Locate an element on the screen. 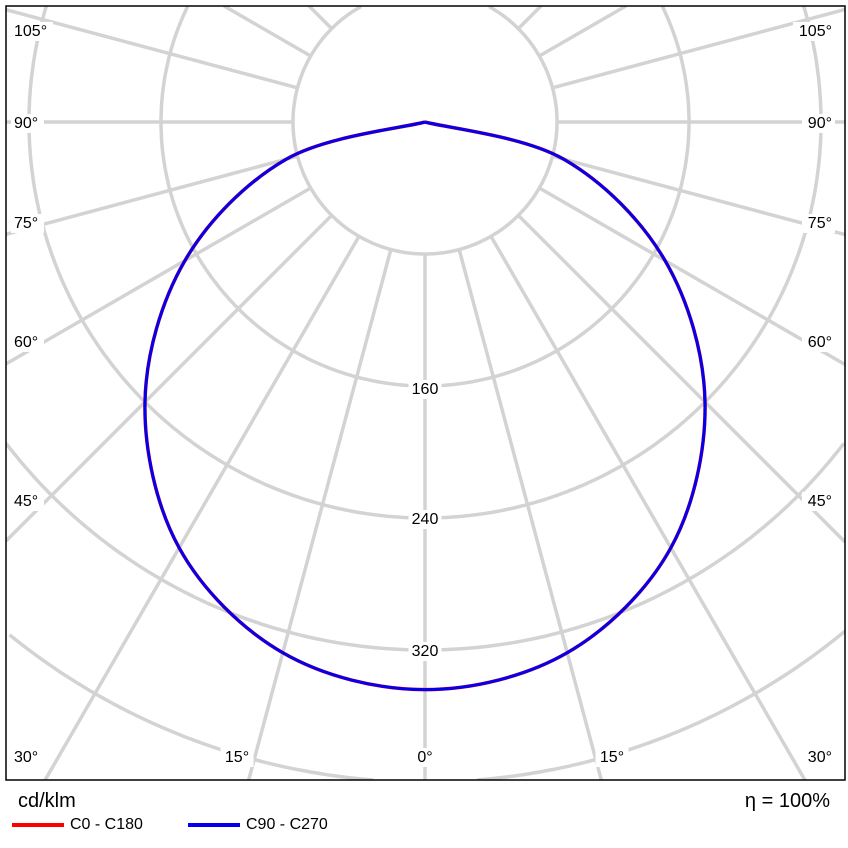 Image resolution: width=848 pixels, height=848 pixels. angle-label-bottom: 0° is located at coordinates (424, 757).